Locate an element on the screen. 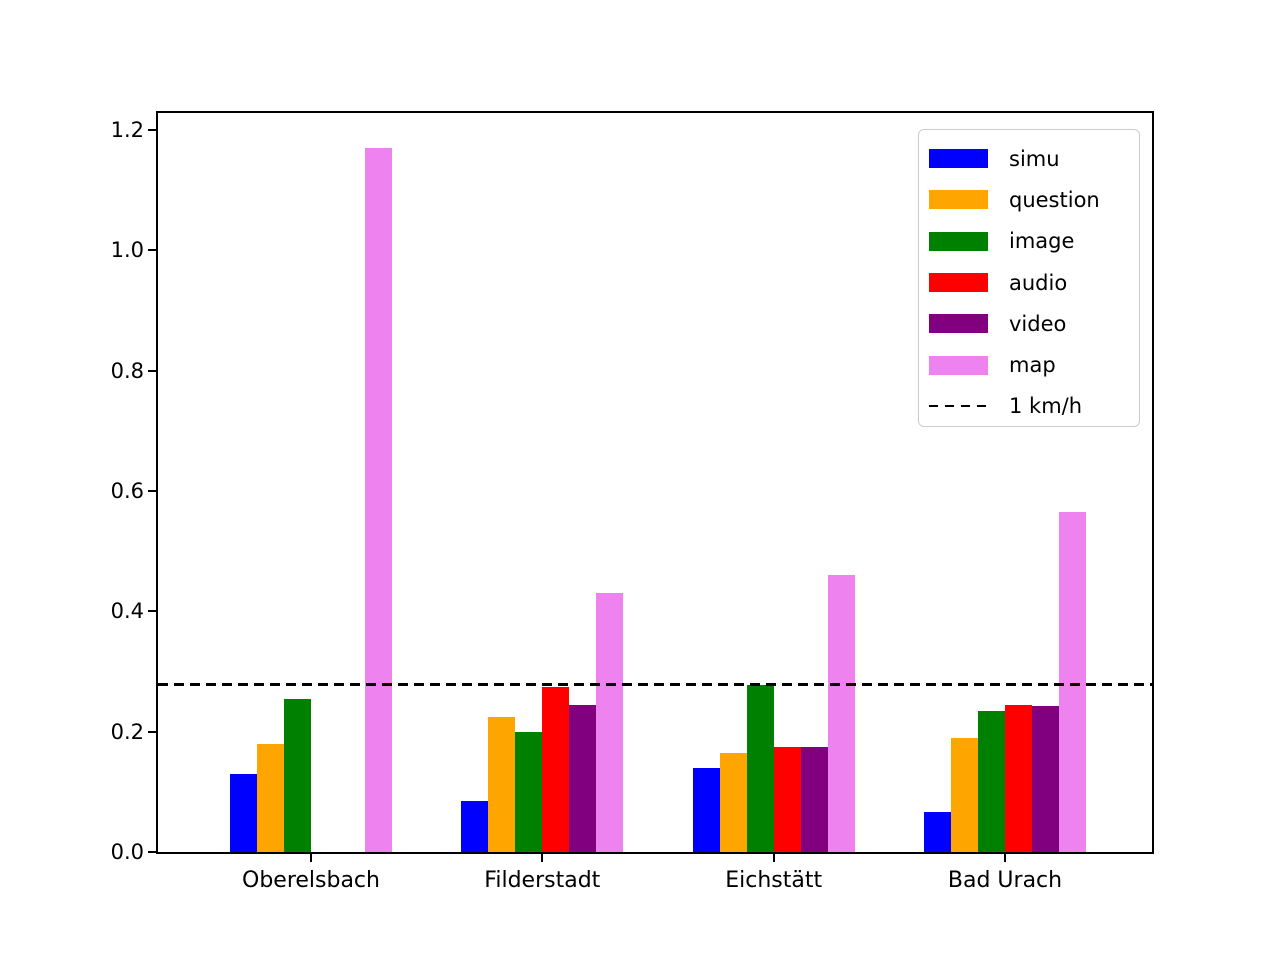 The width and height of the screenshot is (1280, 960). legend-swatch-image is located at coordinates (958, 241).